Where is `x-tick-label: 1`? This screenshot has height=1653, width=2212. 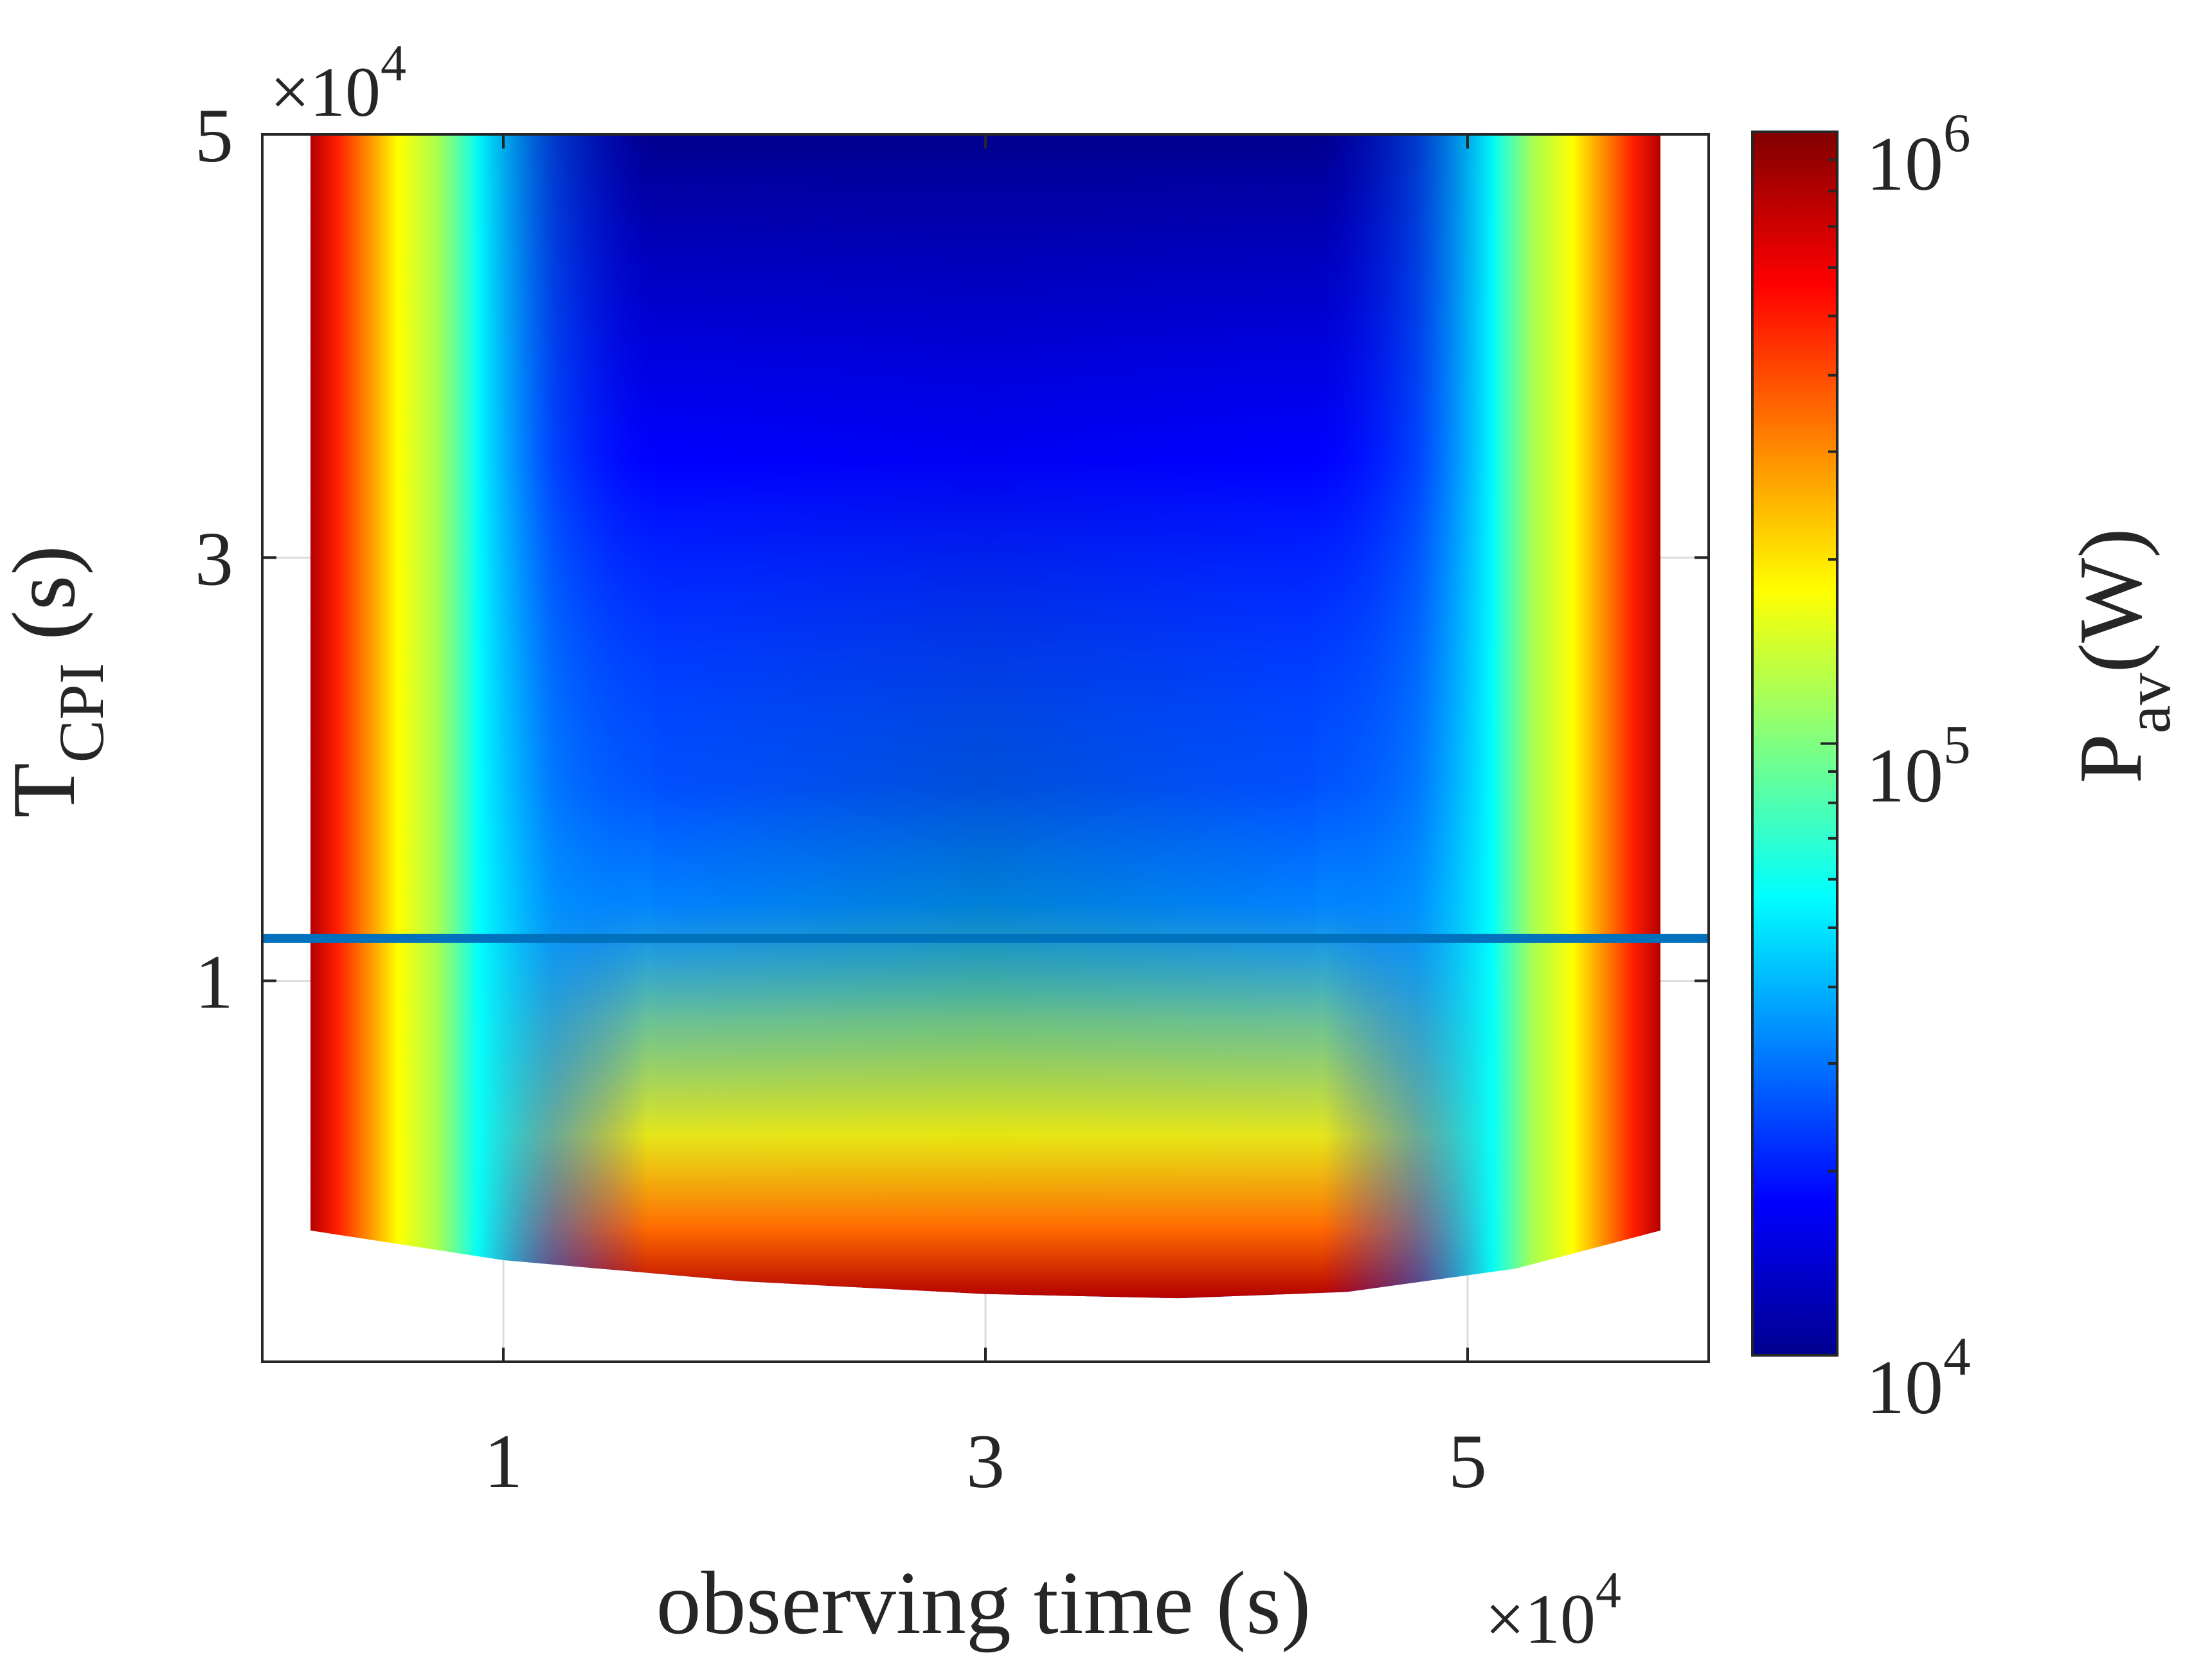 x-tick-label: 1 is located at coordinates (503, 1461).